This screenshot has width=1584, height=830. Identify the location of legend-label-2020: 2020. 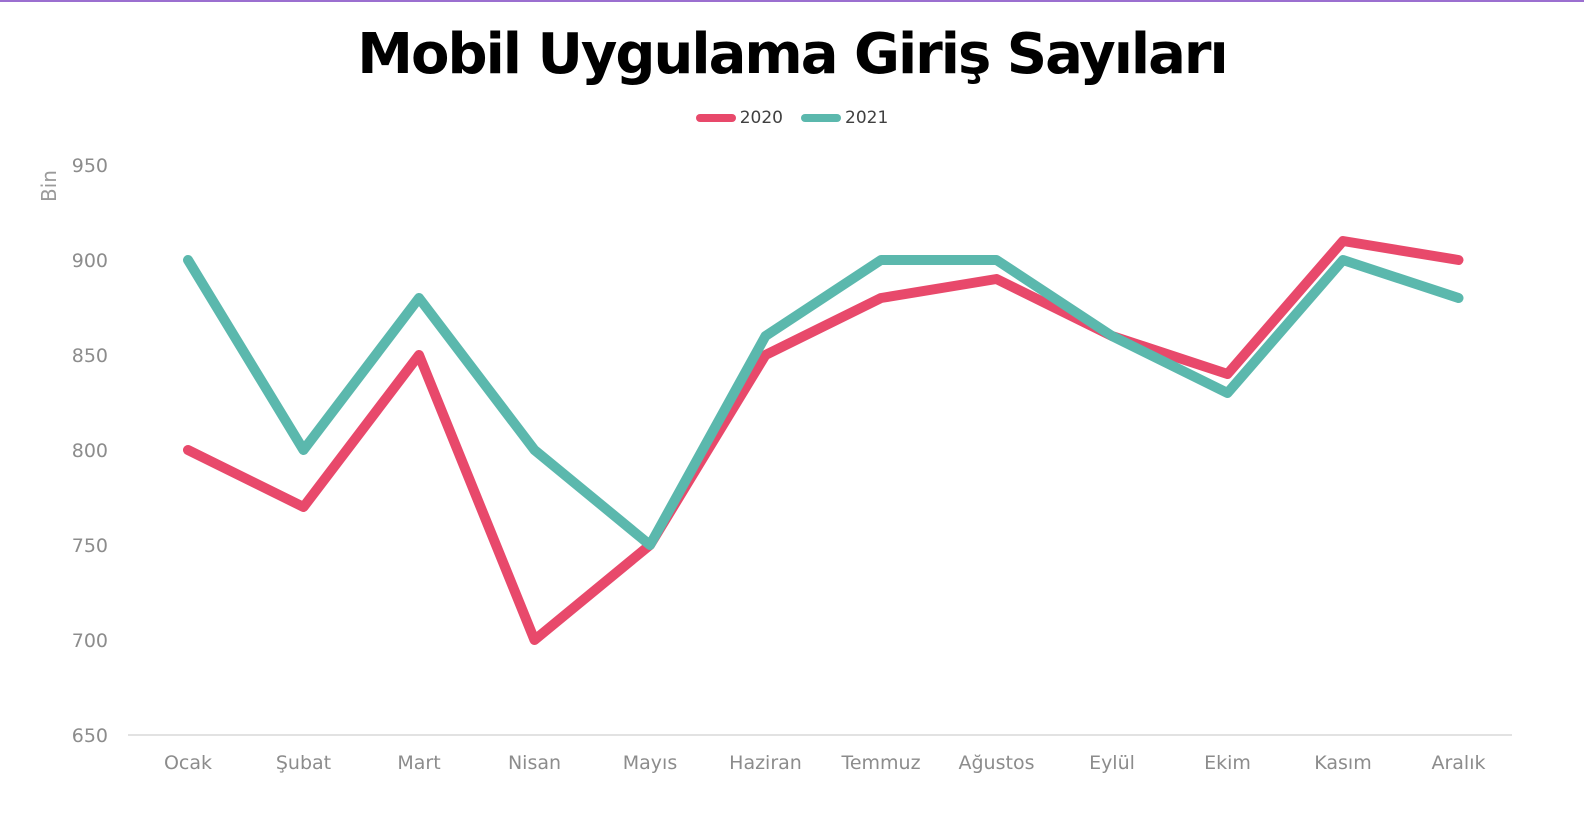
(761, 118).